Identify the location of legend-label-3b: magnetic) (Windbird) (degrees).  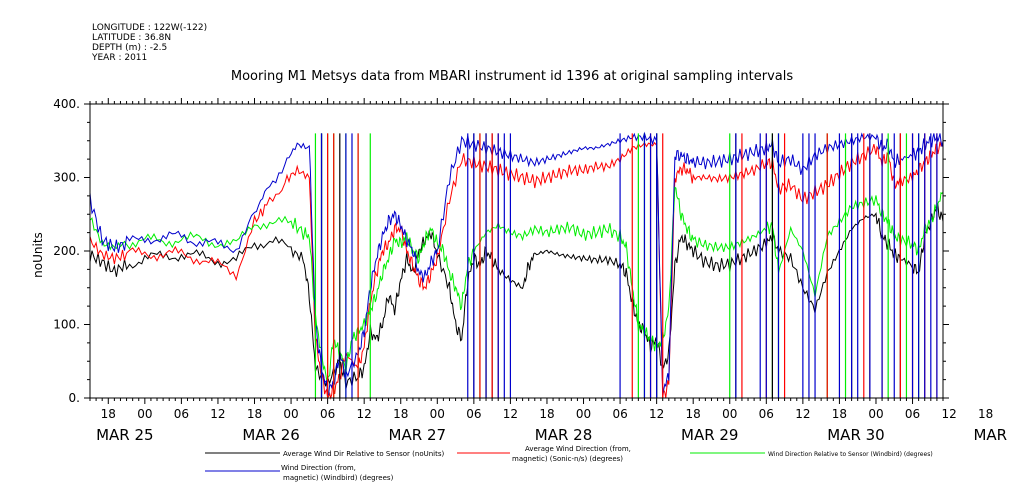
(338, 478).